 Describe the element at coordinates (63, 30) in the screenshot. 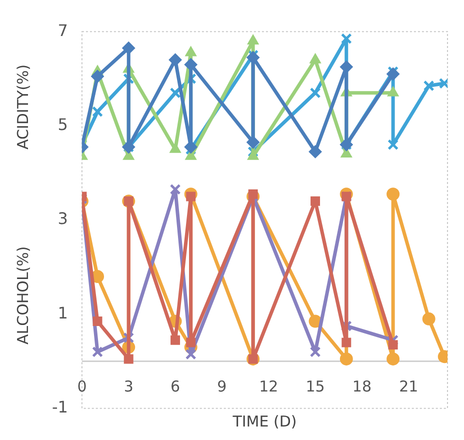

I see `y-tick-label: 7` at that location.